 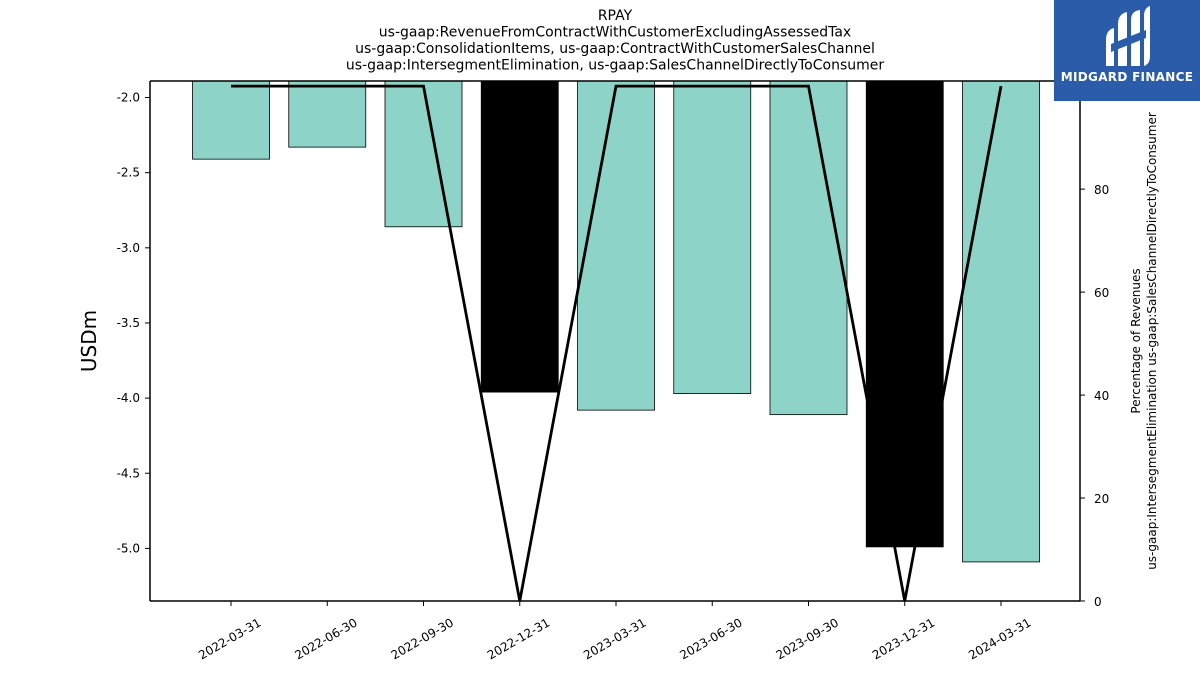 I want to click on x-tick-label: 2023-09-30, so click(x=807, y=638).